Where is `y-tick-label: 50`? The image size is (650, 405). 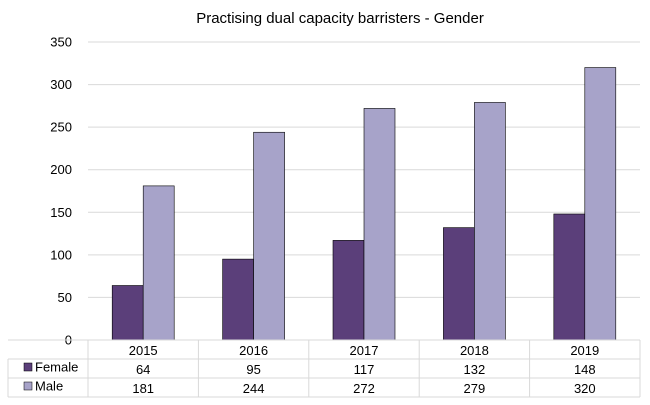 y-tick-label: 50 is located at coordinates (65, 297).